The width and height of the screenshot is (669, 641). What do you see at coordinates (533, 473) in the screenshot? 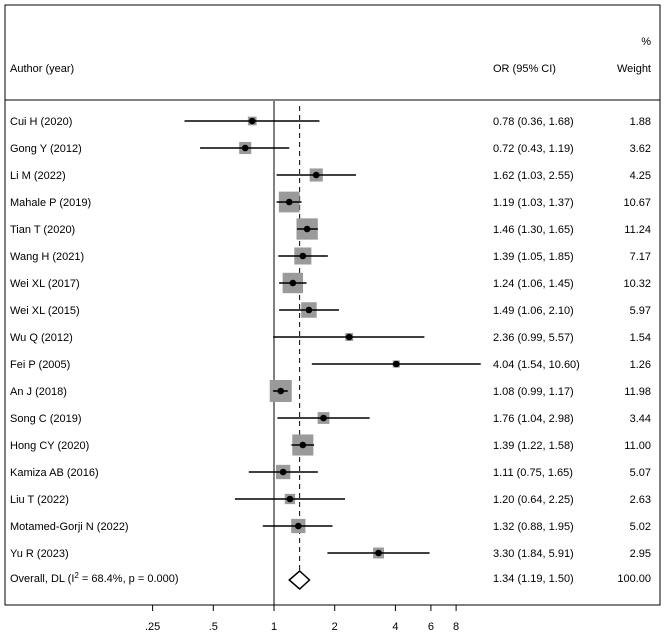
I see `study-or-ci: 1.11 (0.75, 1.65)` at bounding box center [533, 473].